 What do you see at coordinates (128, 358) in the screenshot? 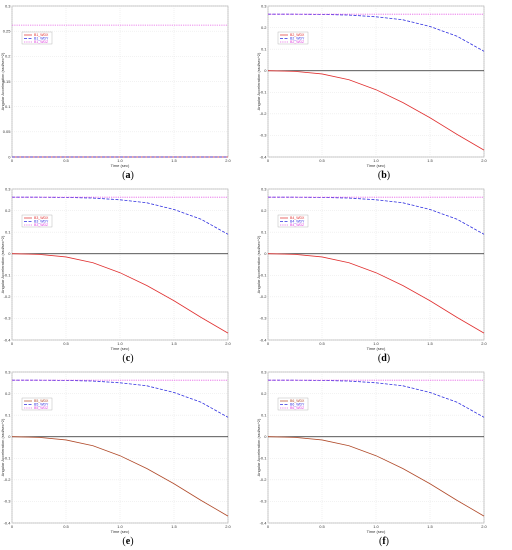
I see `panel-label-c: (c)` at bounding box center [128, 358].